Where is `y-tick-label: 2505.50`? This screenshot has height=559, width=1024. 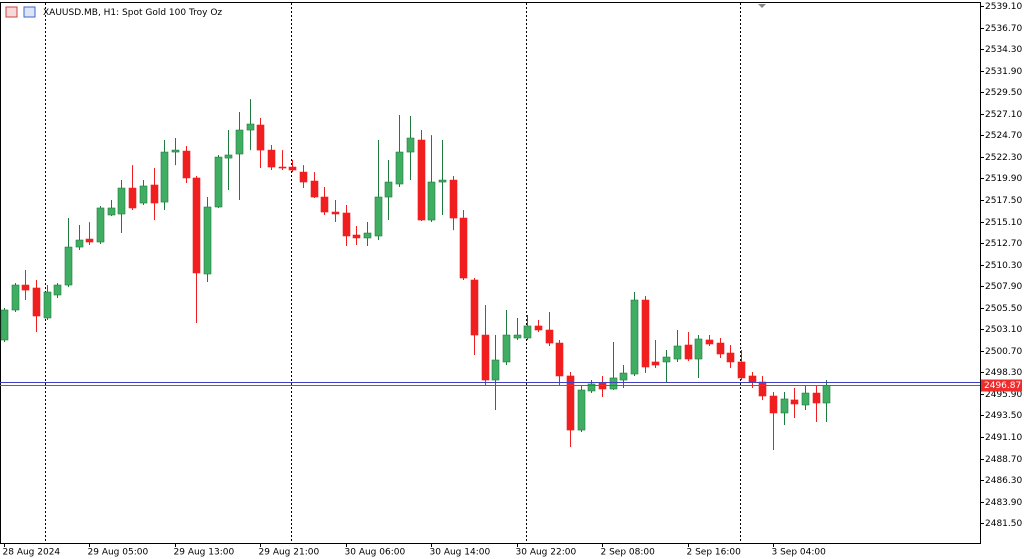 y-tick-label: 2505.50 is located at coordinates (1003, 309).